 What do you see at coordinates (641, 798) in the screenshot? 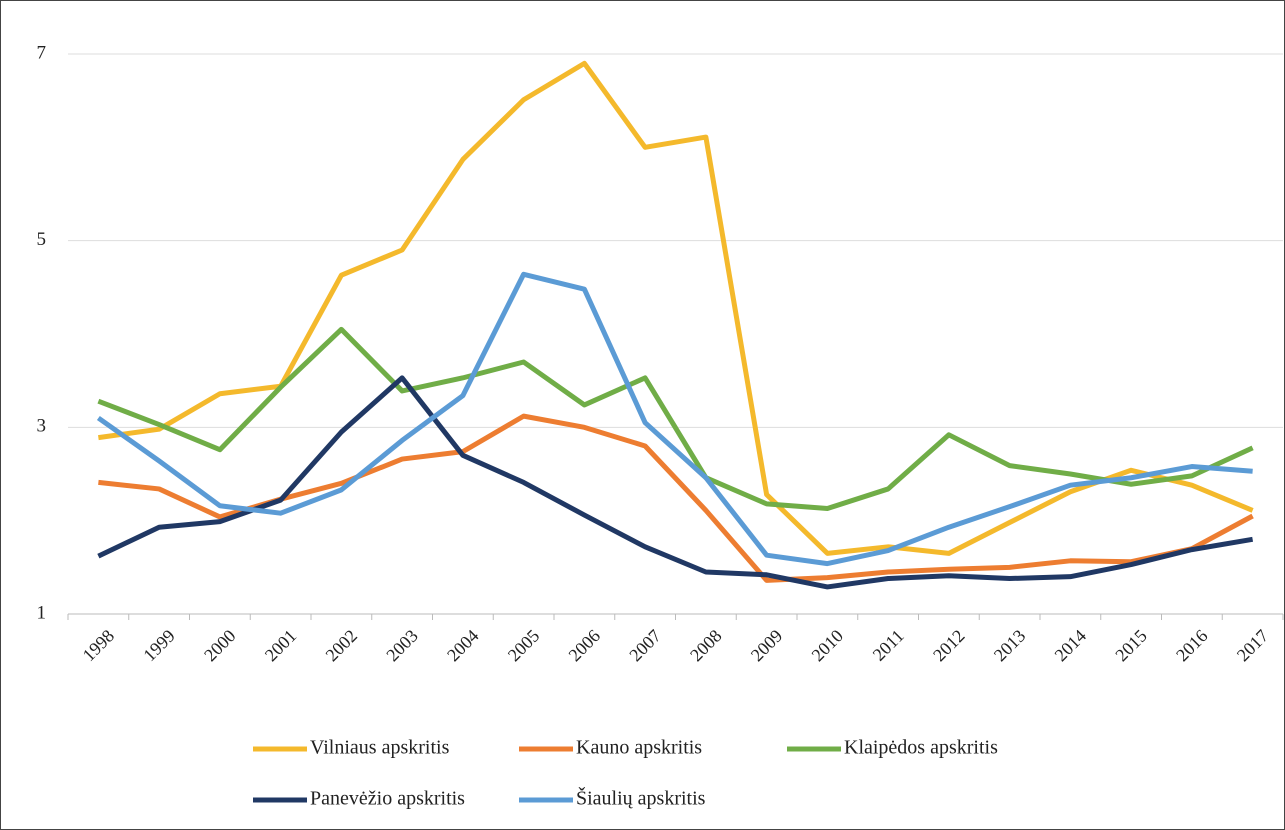
I see `legend-label: Šiaulių apskritis` at bounding box center [641, 798].